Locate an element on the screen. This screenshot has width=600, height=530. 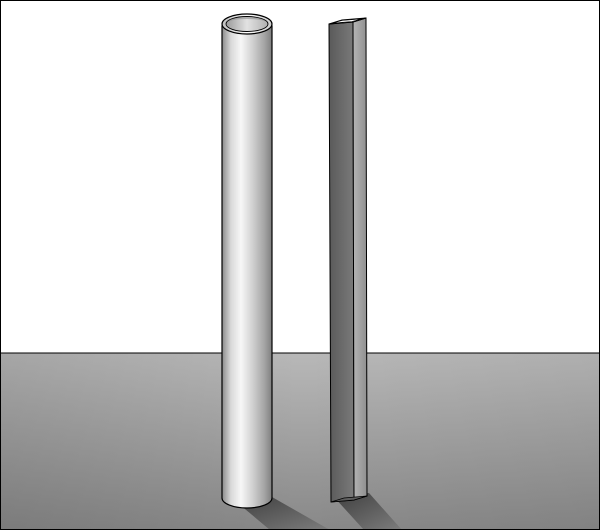
tube-top-opening is located at coordinates (247, 24).